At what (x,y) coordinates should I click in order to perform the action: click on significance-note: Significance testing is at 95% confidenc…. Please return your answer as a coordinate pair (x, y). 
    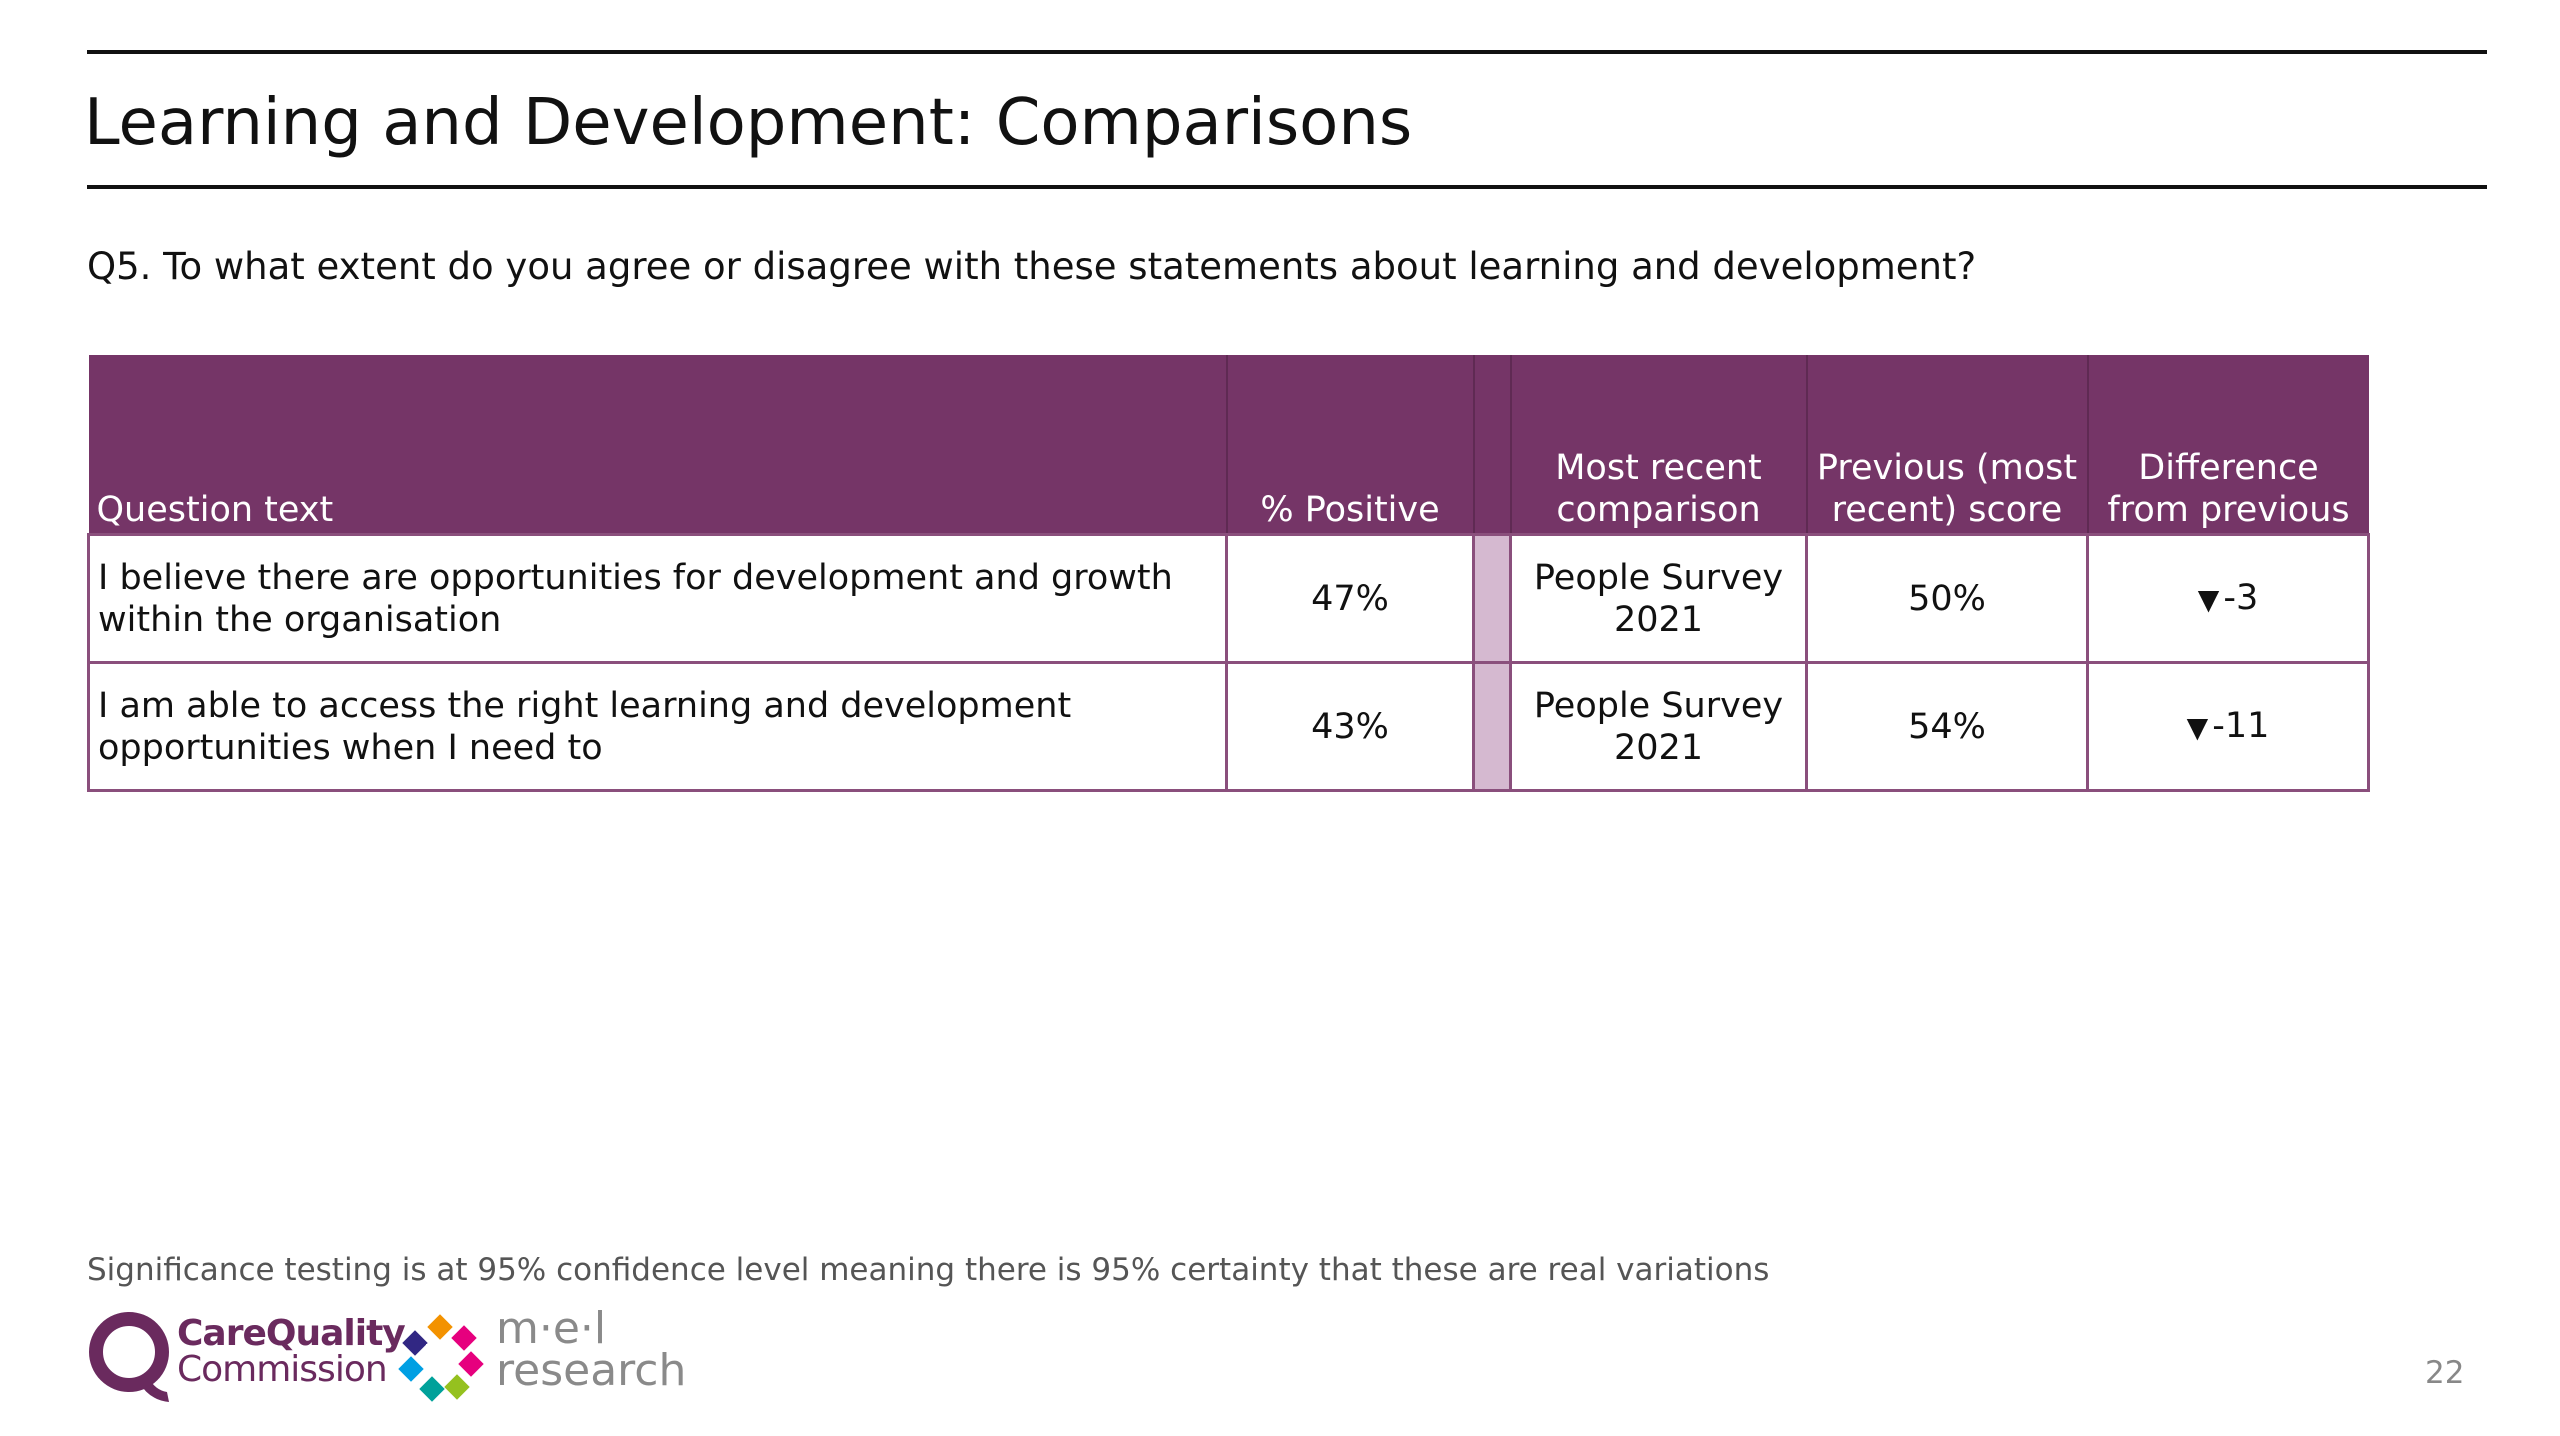
    Looking at the image, I should click on (928, 1270).